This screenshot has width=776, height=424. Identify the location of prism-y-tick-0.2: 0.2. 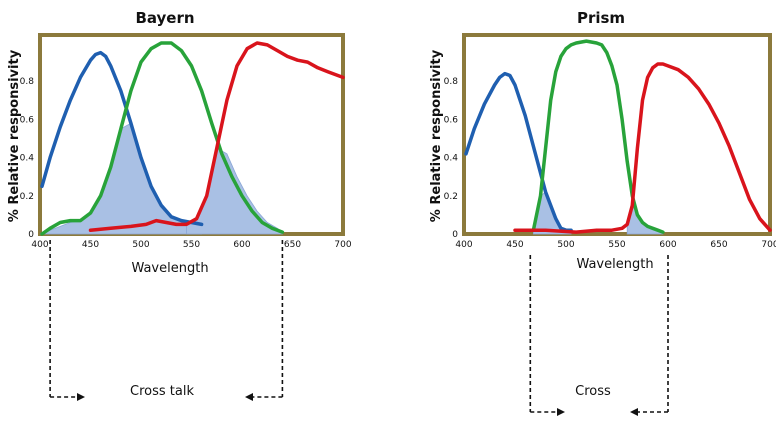
(451, 197).